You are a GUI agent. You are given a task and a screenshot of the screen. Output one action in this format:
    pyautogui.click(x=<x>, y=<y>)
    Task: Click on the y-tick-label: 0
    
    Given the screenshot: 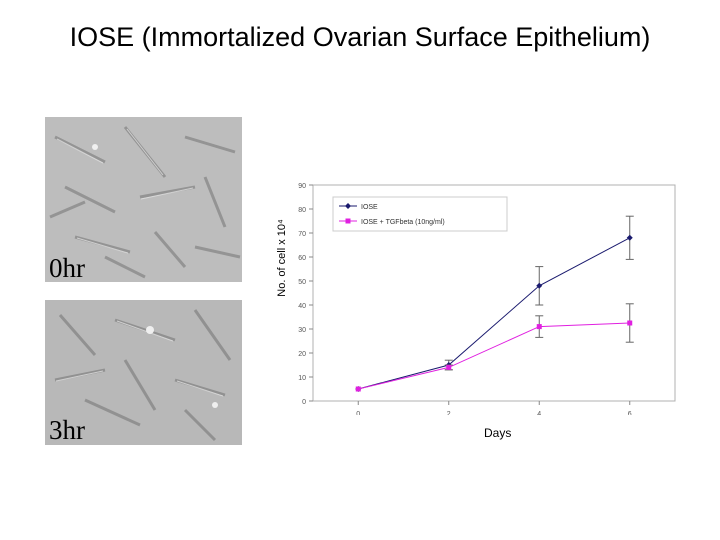 What is the action you would take?
    pyautogui.click(x=304, y=402)
    